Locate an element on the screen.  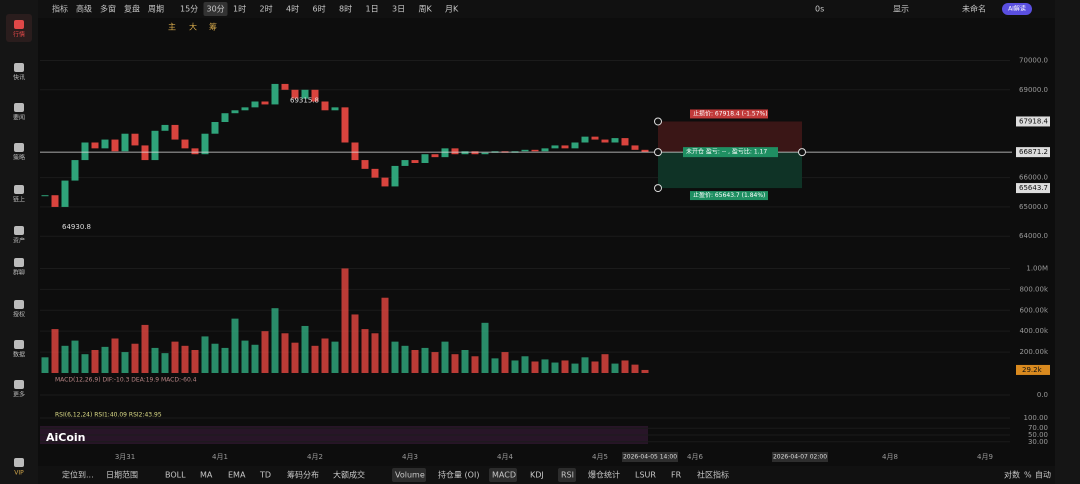
y-tick-label: 69000.0 is located at coordinates (1033, 90).